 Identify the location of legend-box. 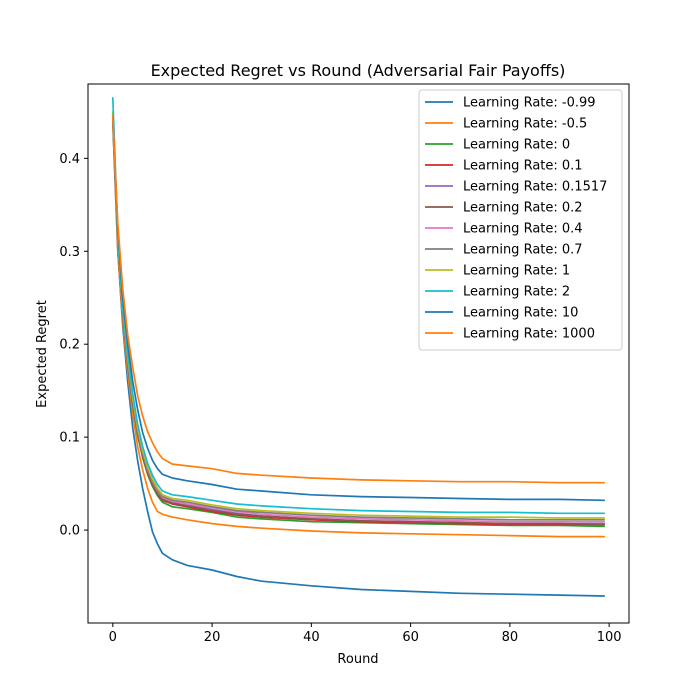
(520, 220).